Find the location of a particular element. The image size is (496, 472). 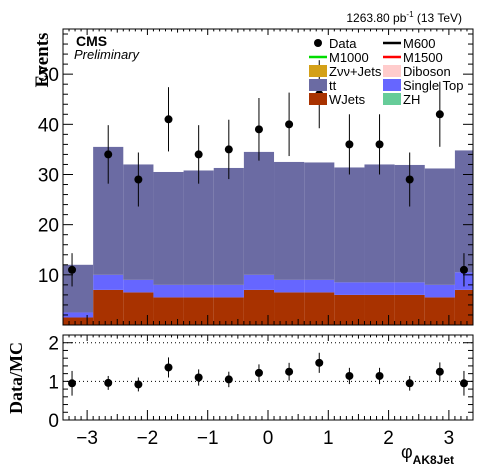

y-tick-label: 40 is located at coordinates (48, 125).